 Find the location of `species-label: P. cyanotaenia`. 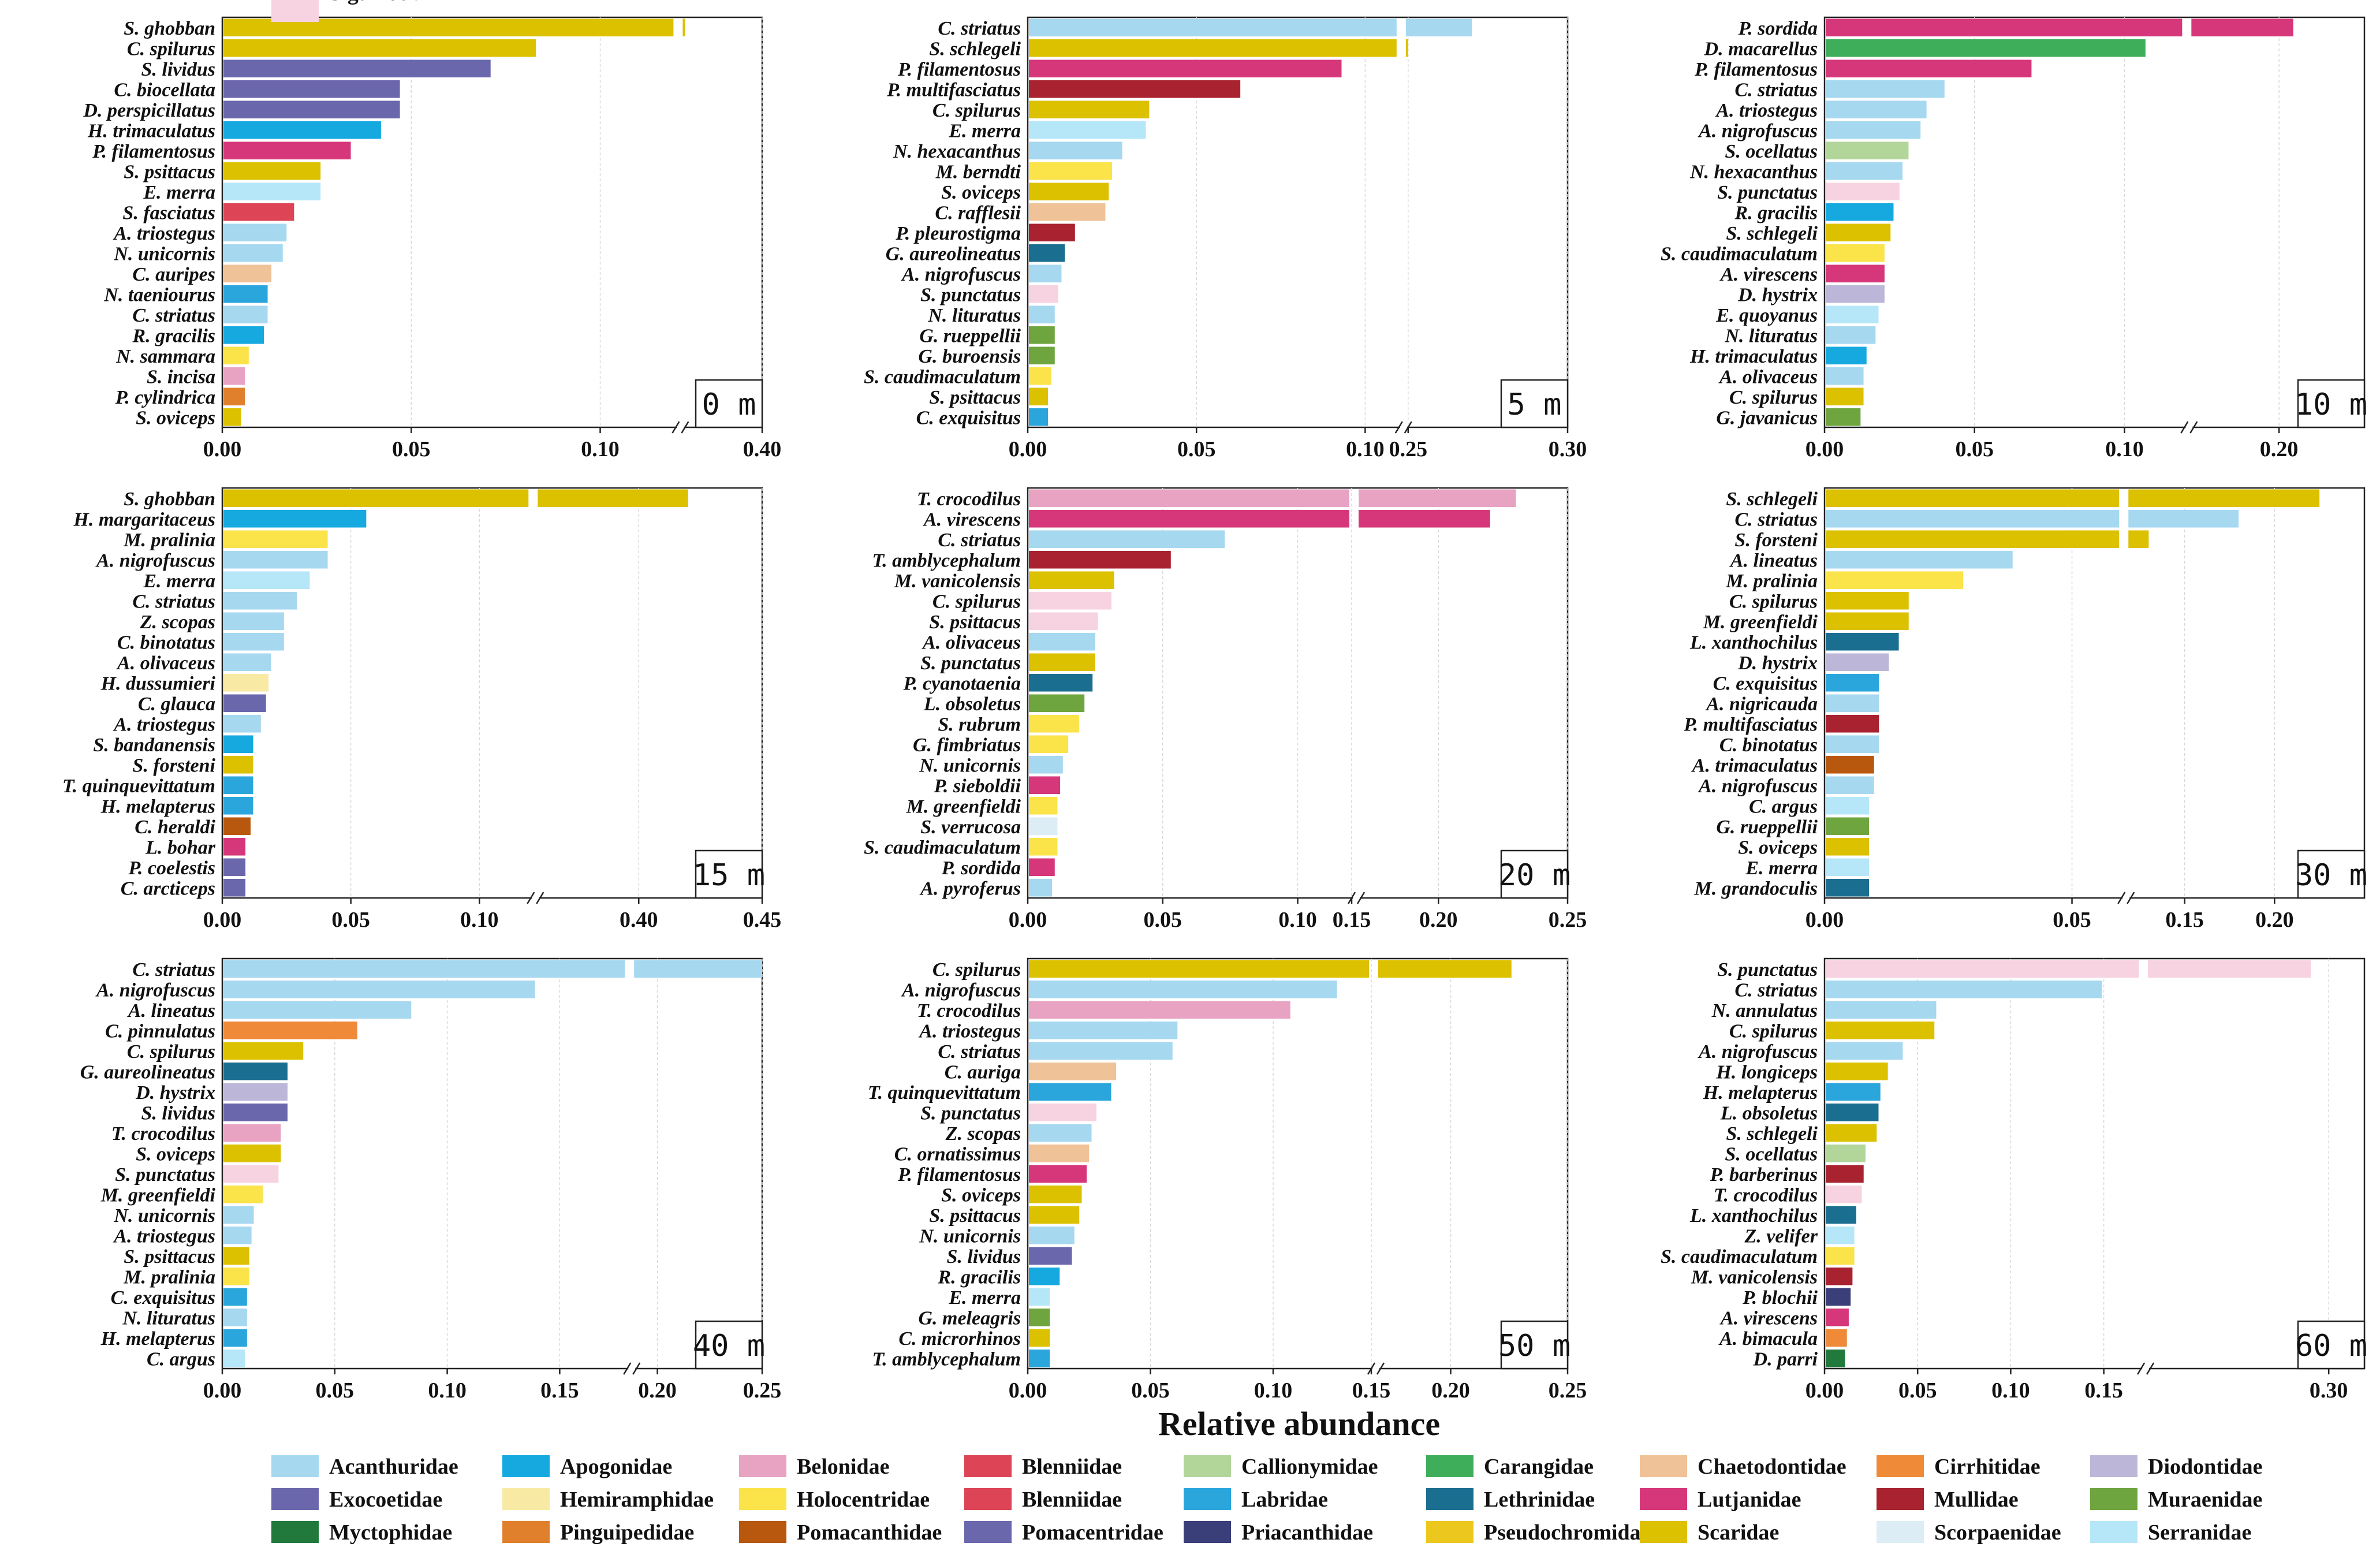

species-label: P. cyanotaenia is located at coordinates (962, 683).